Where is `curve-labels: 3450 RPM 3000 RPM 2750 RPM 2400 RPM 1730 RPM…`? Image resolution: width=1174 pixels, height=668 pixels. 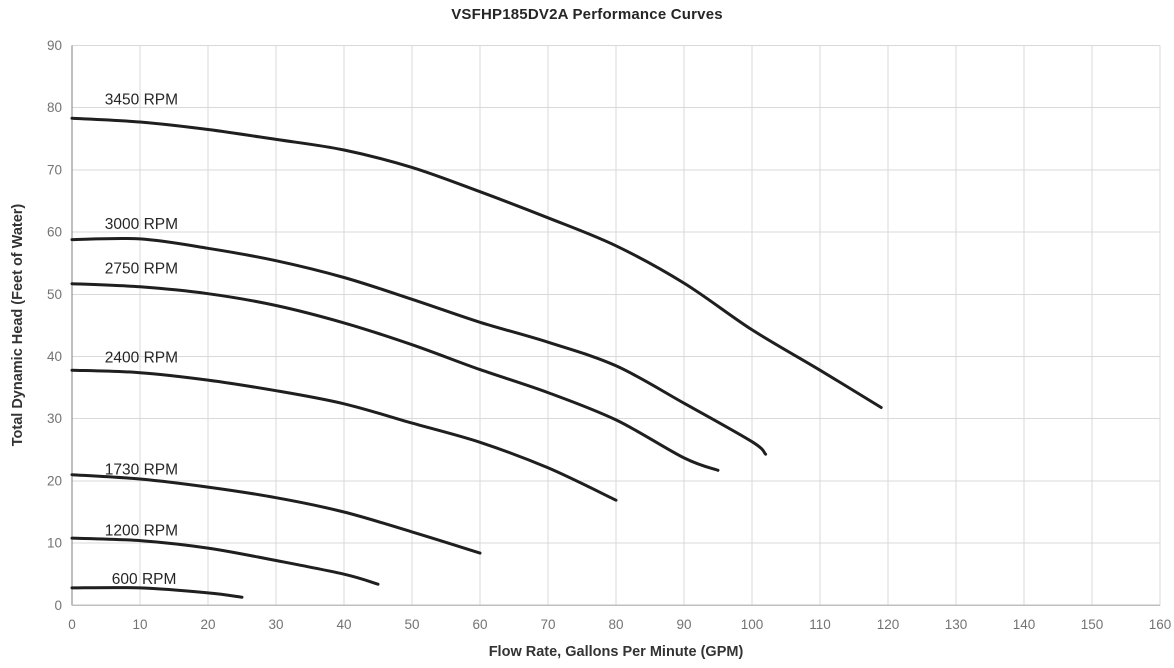 curve-labels: 3450 RPM 3000 RPM 2750 RPM 2400 RPM 1730 RPM… is located at coordinates (141, 340).